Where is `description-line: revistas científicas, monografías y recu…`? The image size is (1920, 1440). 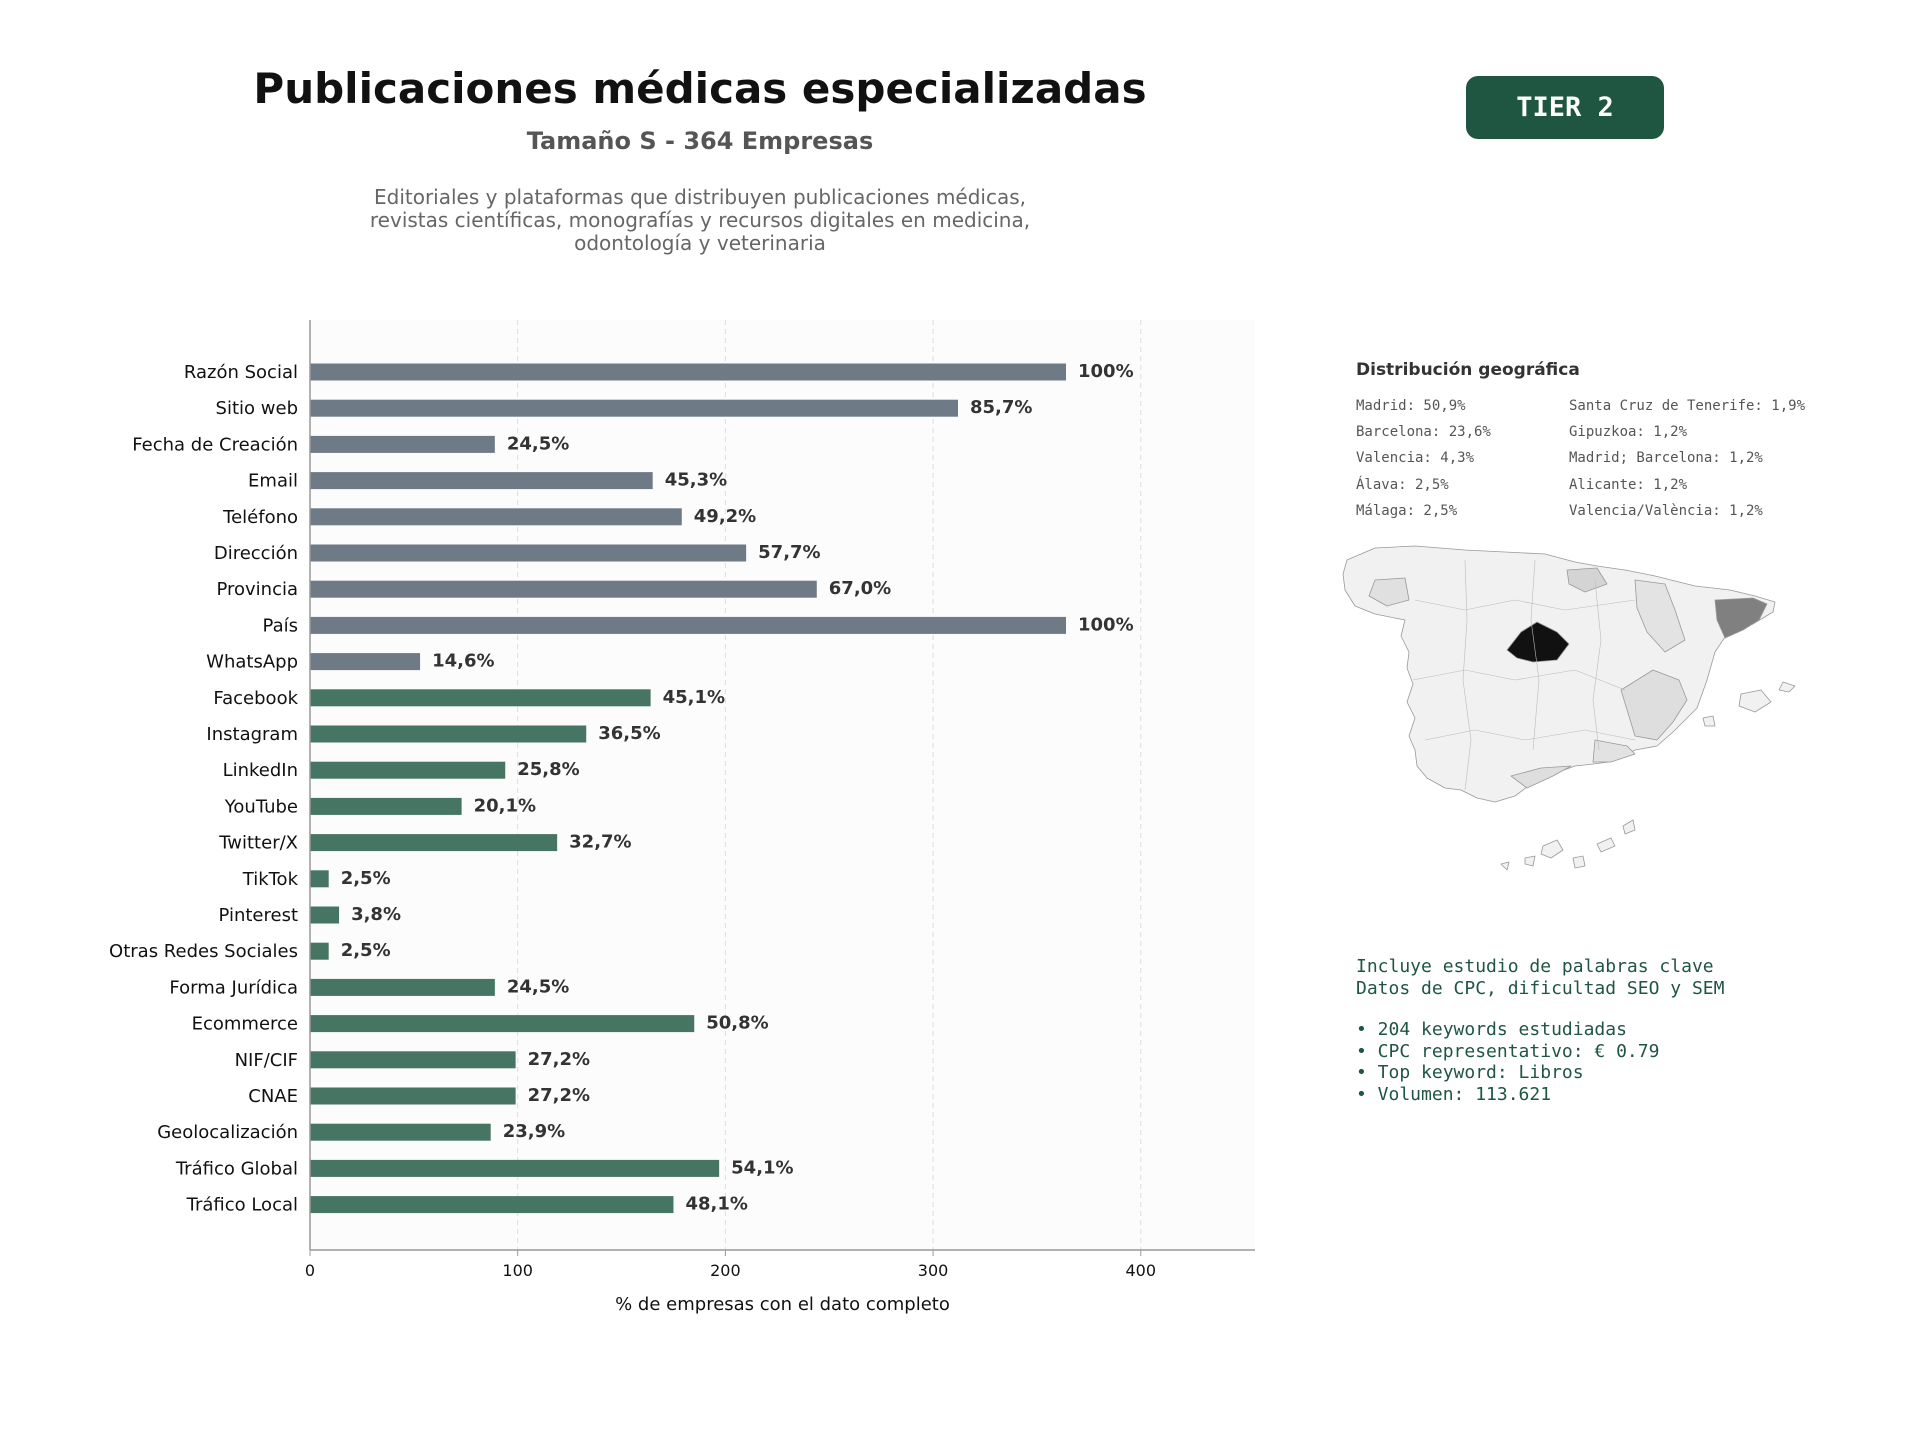 description-line: revistas científicas, monografías y recu… is located at coordinates (700, 220).